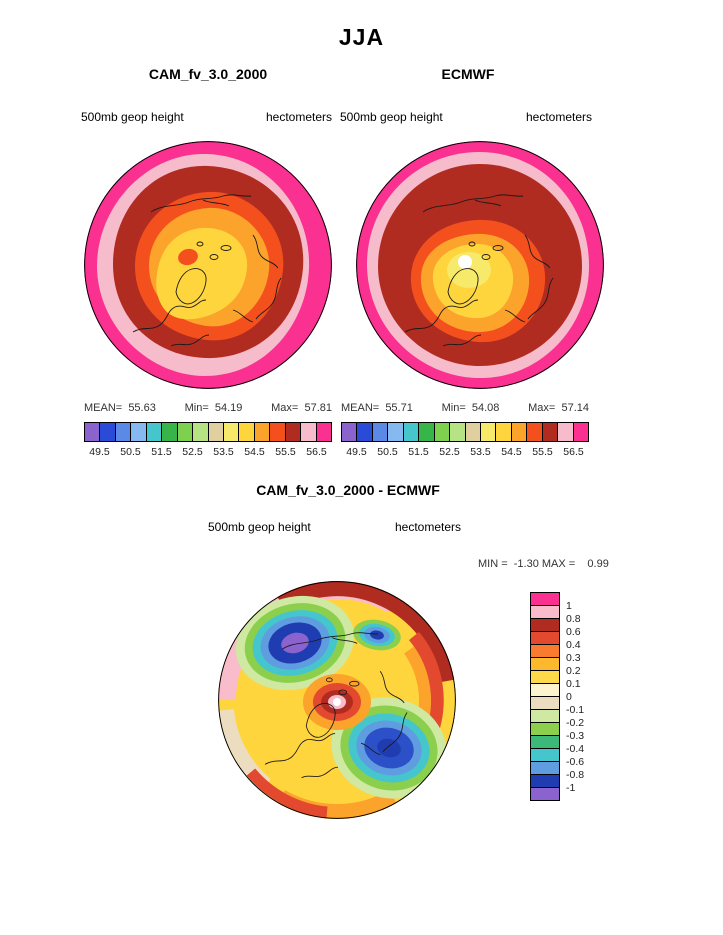 This screenshot has width=723, height=935. Describe the element at coordinates (132, 117) in the screenshot. I see `cam-field-label: 500mb geop height` at that location.